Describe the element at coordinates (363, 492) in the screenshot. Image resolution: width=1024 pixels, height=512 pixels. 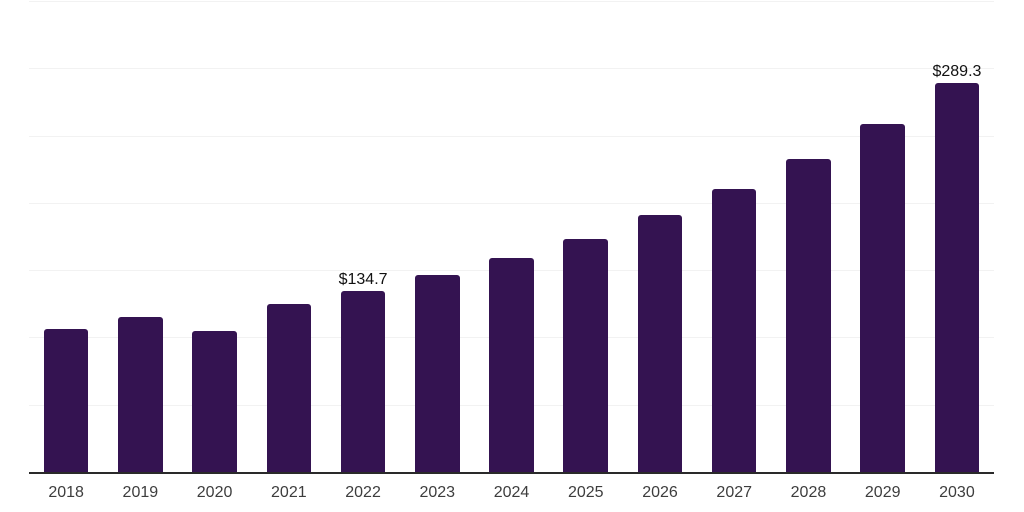
I see `x-tick-label-2022: 2022` at that location.